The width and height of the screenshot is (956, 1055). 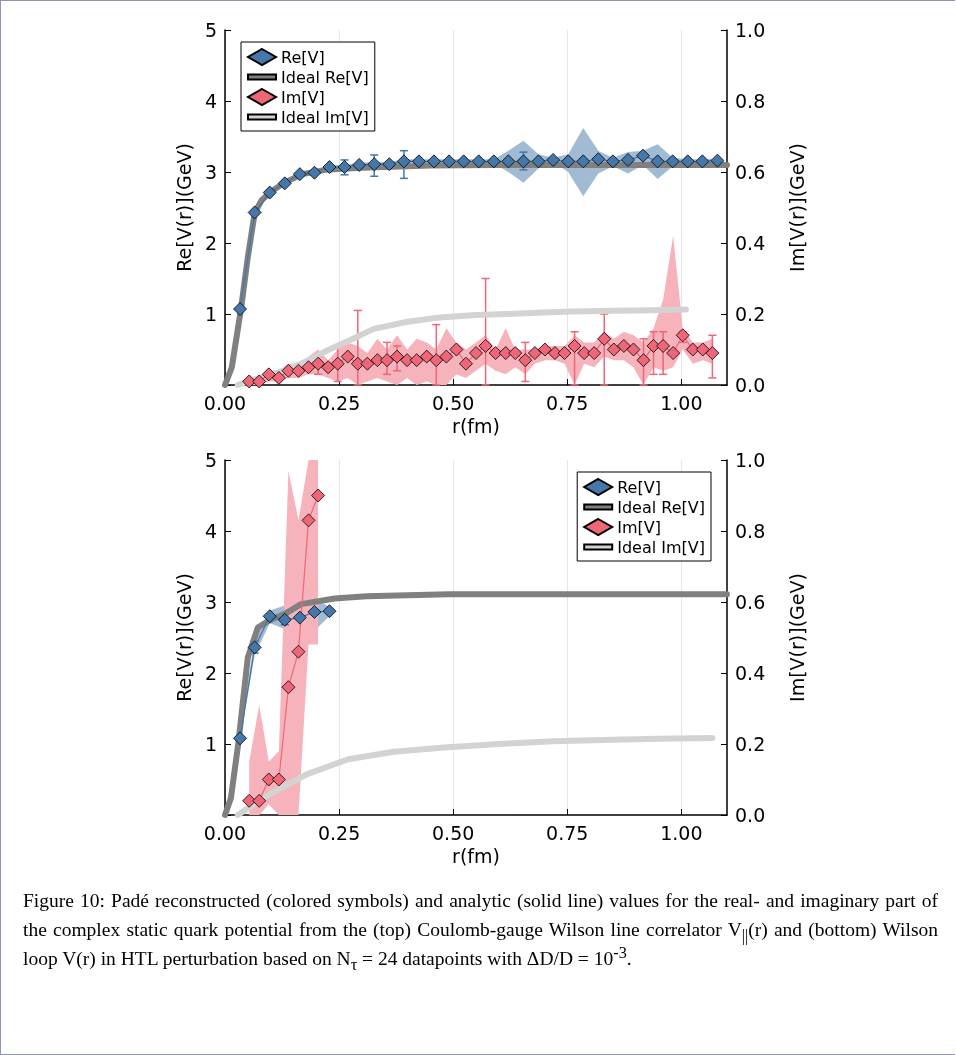 I want to click on y-tick-label: 2, so click(x=210, y=243).